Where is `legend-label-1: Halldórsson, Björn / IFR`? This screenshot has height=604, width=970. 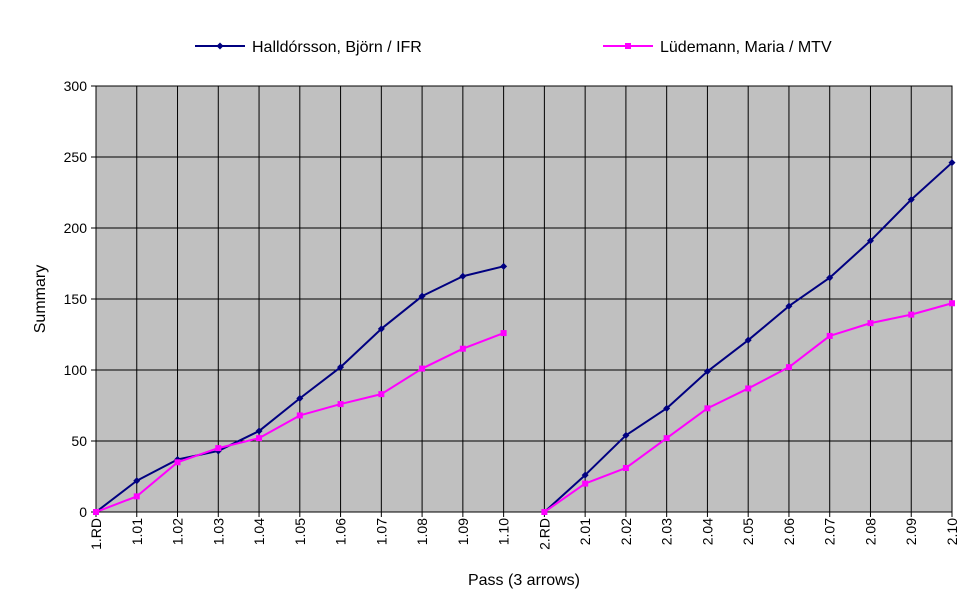 legend-label-1: Halldórsson, Björn / IFR is located at coordinates (337, 47).